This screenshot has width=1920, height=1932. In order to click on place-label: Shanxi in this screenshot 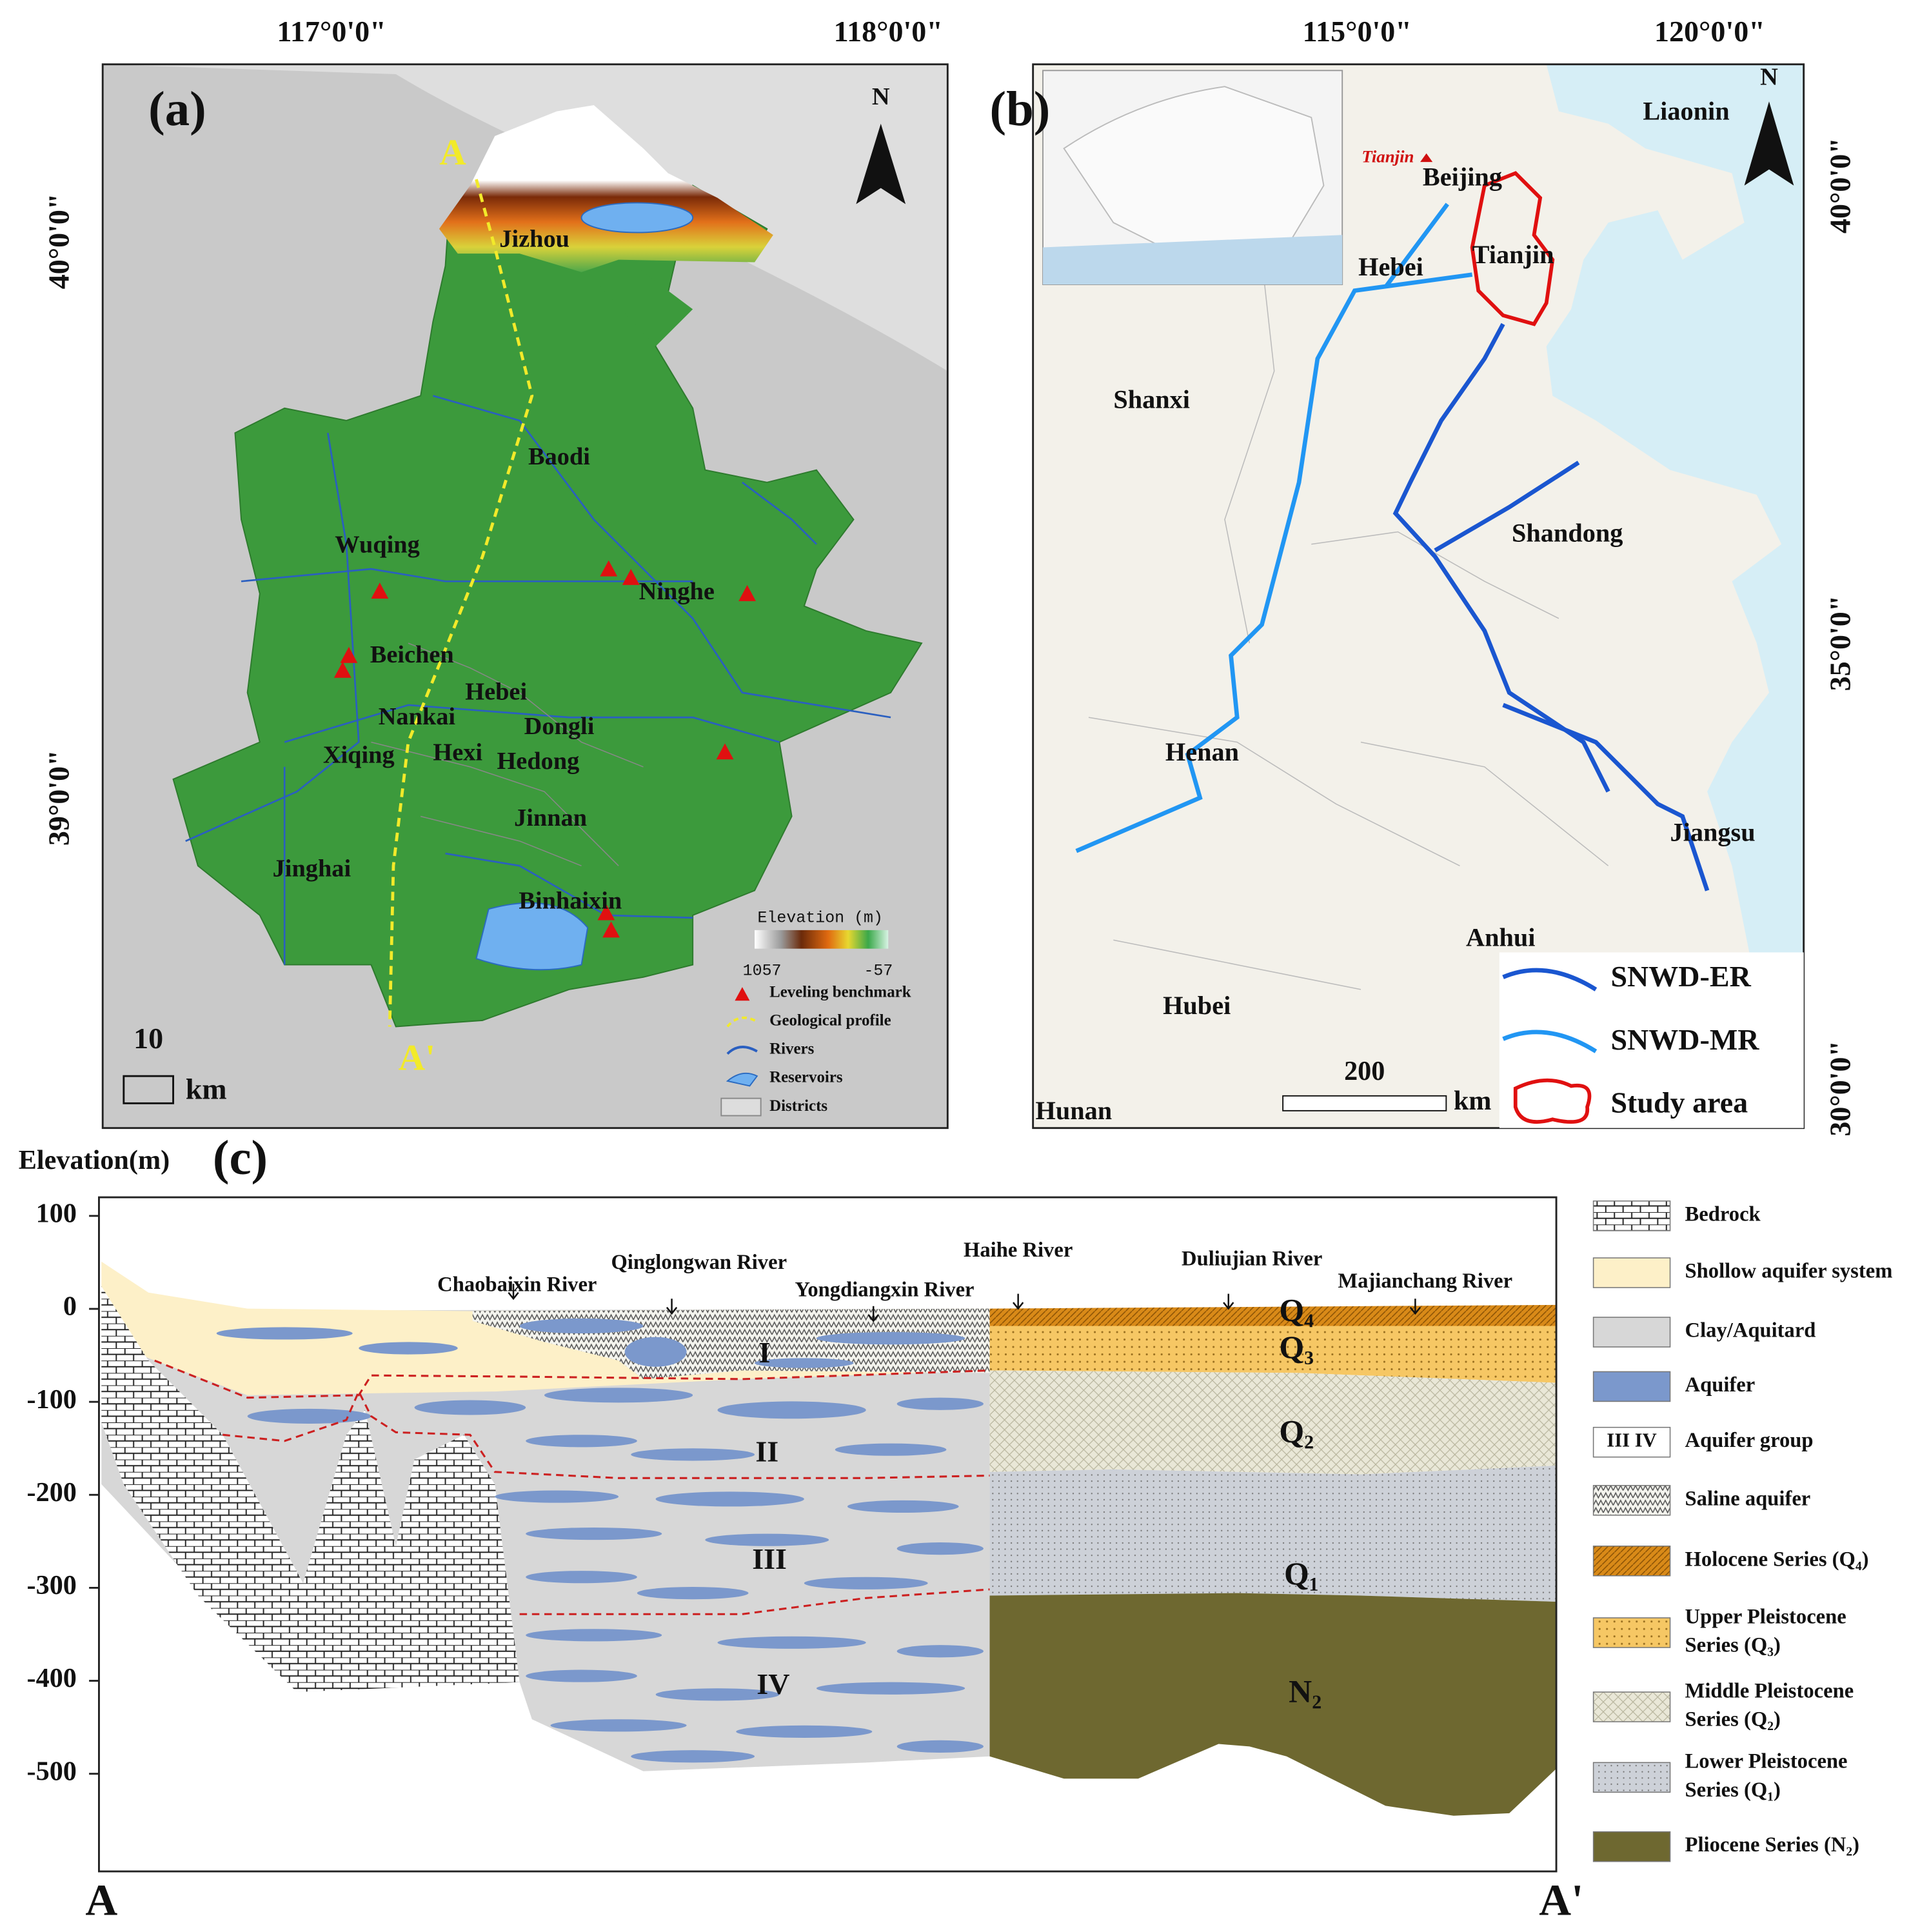, I will do `click(1151, 398)`.